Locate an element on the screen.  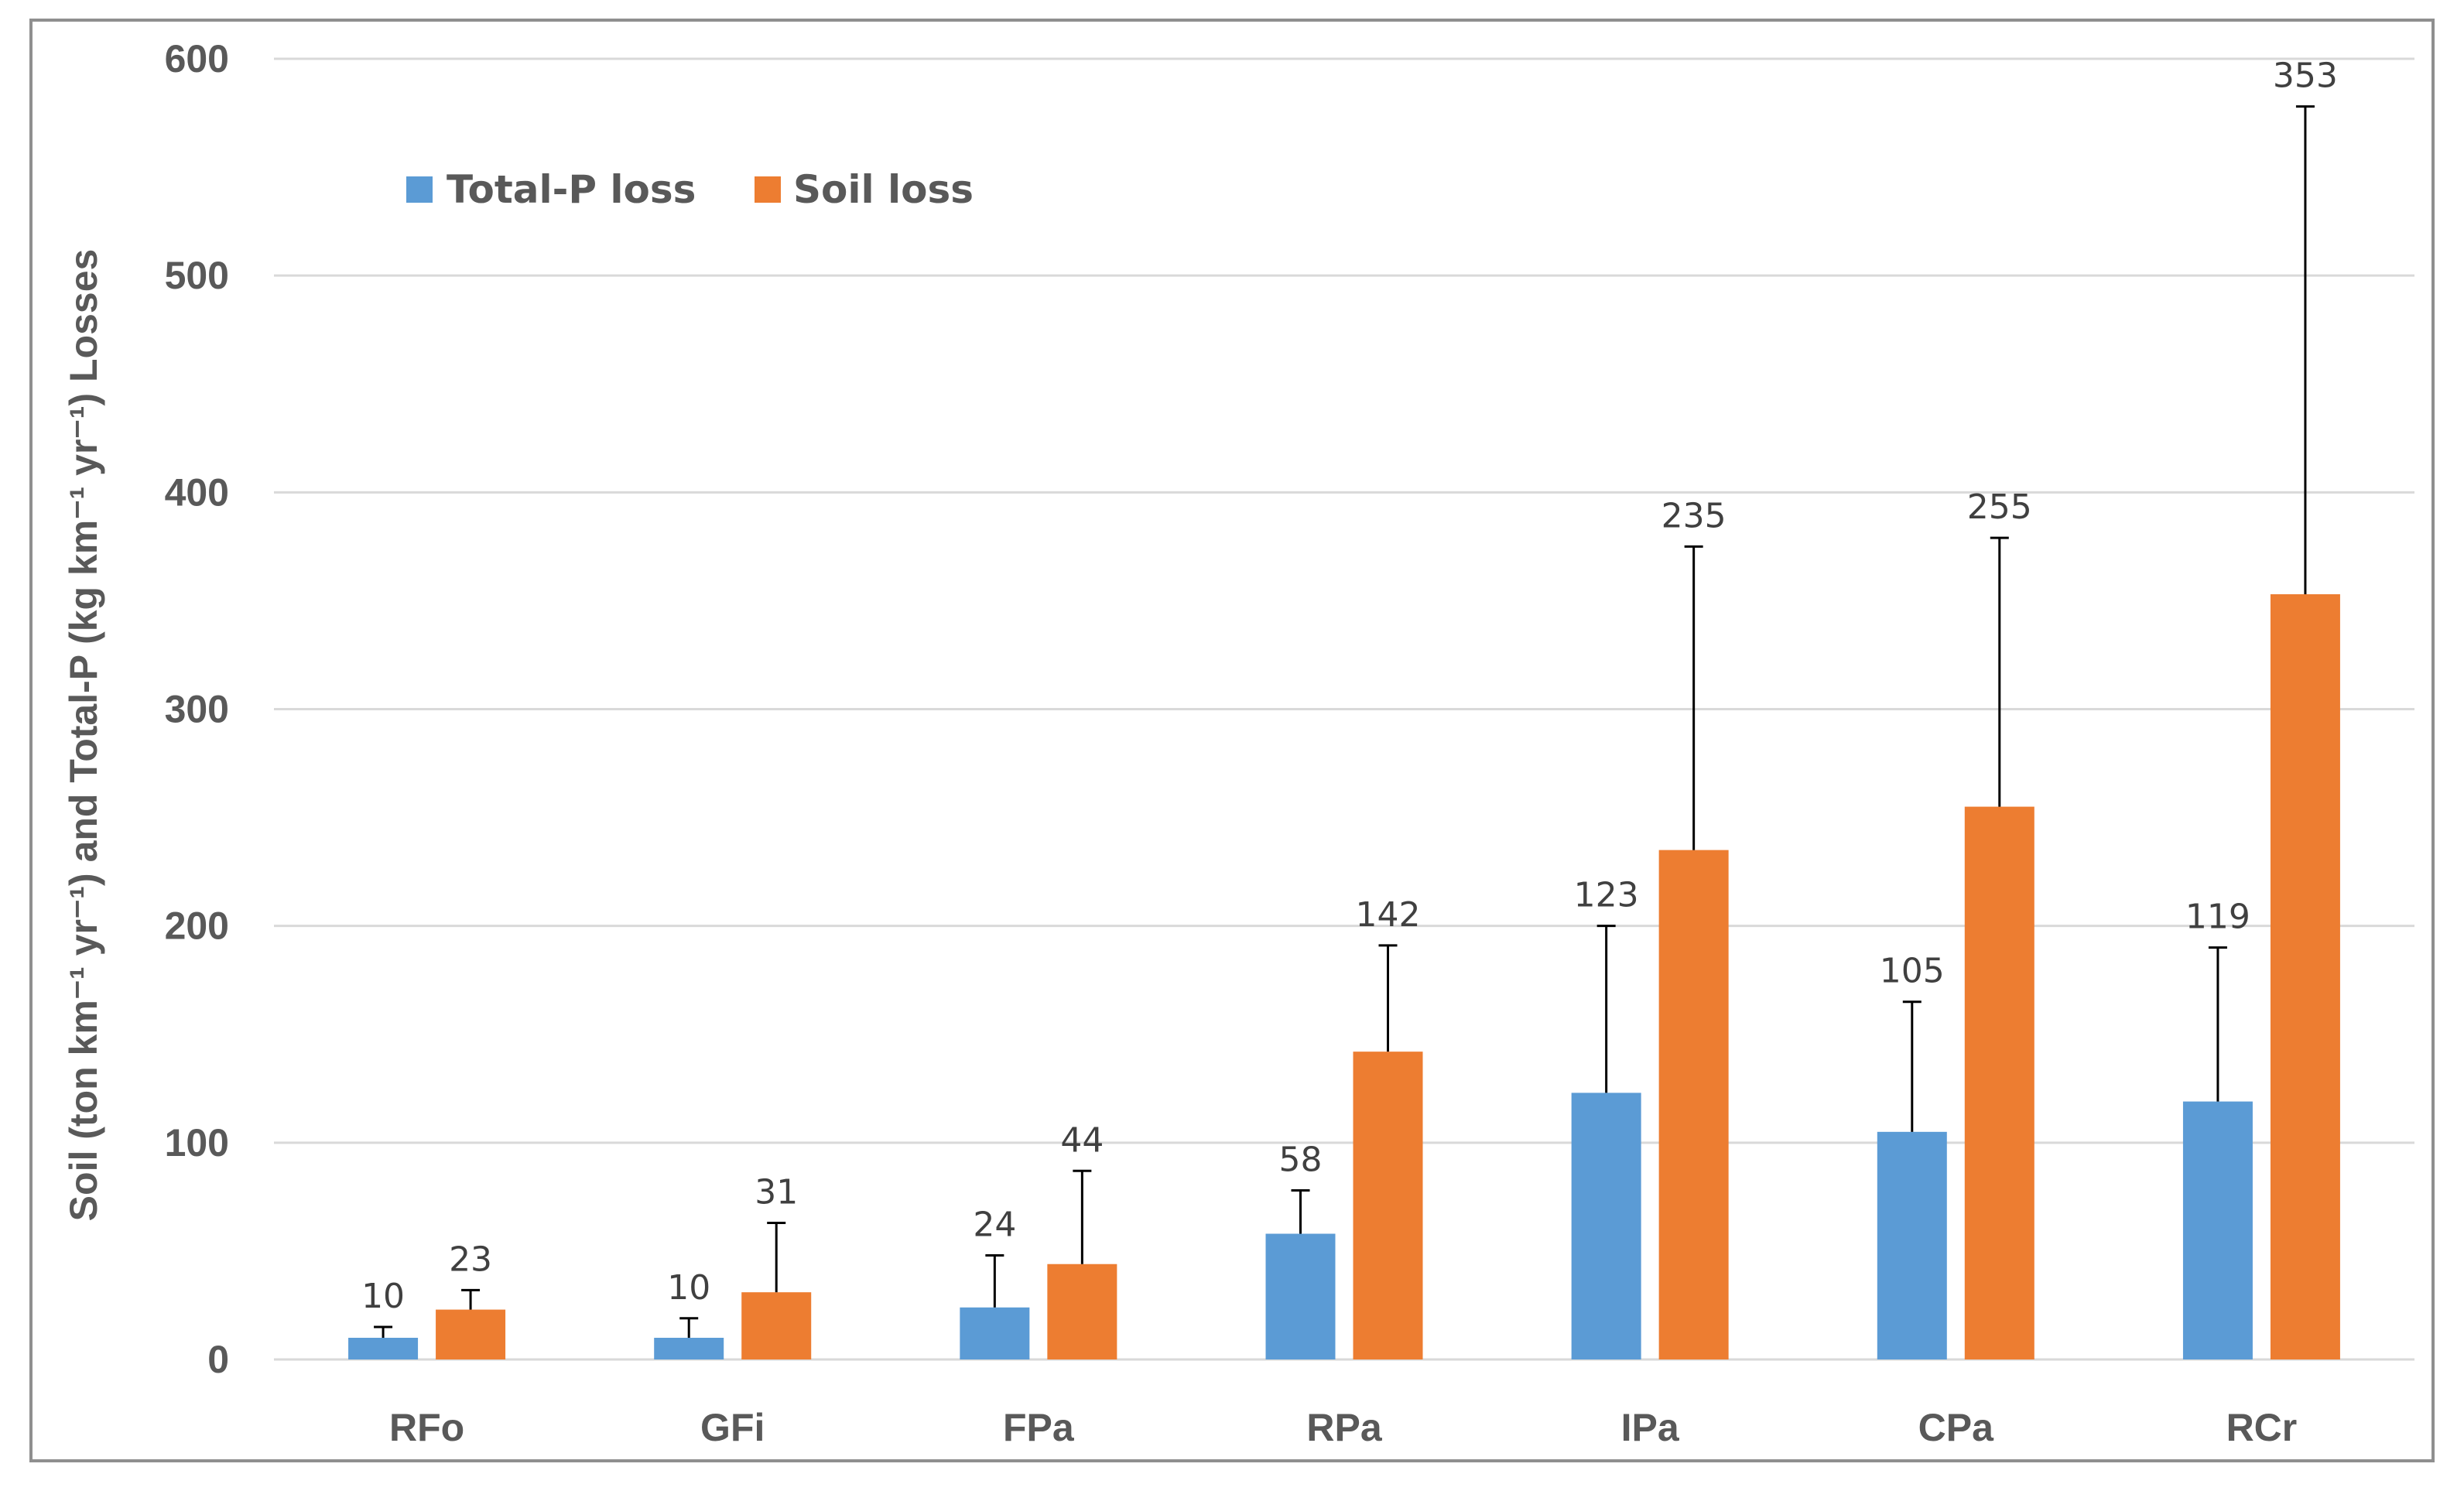
bar-soil-IPa is located at coordinates (1694, 1104).